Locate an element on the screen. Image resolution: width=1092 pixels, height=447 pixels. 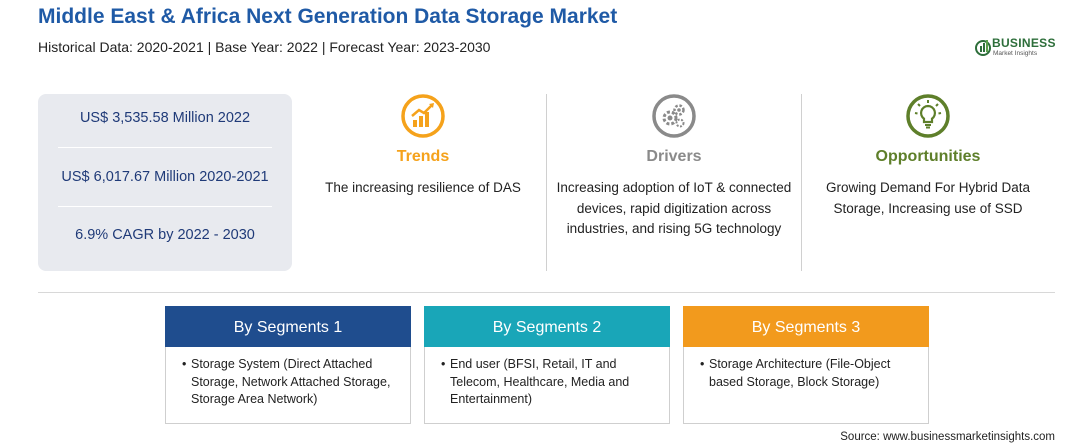
trends-text: The increasing resilience of DAS is located at coordinates (423, 187).